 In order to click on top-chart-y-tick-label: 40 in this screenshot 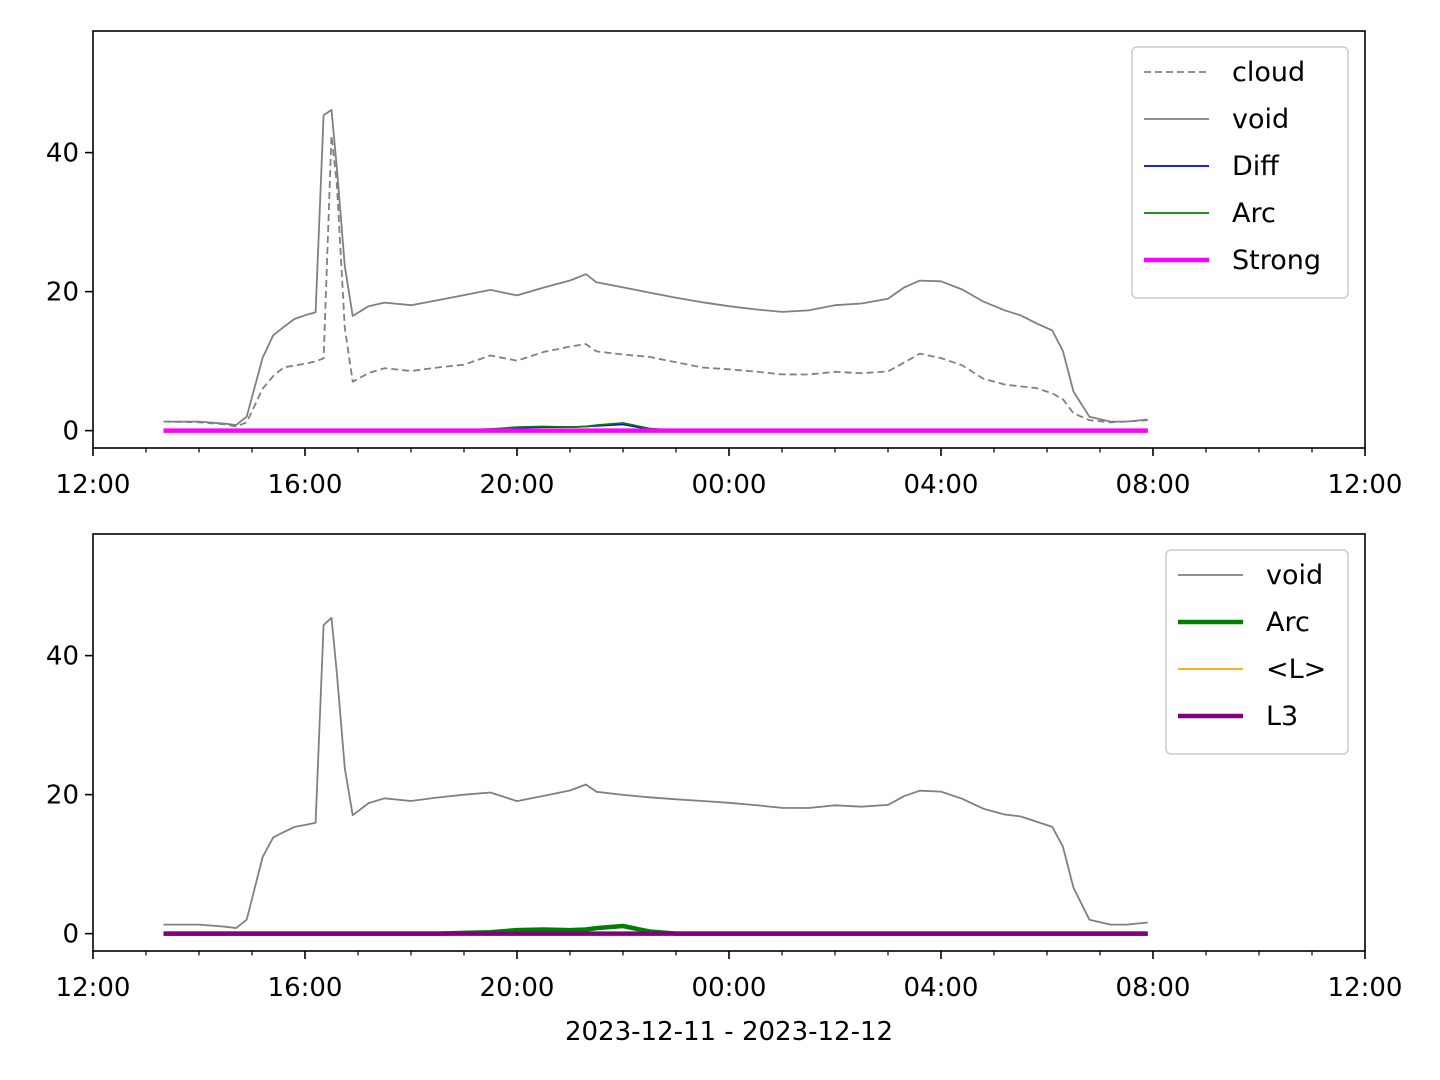, I will do `click(62, 154)`.